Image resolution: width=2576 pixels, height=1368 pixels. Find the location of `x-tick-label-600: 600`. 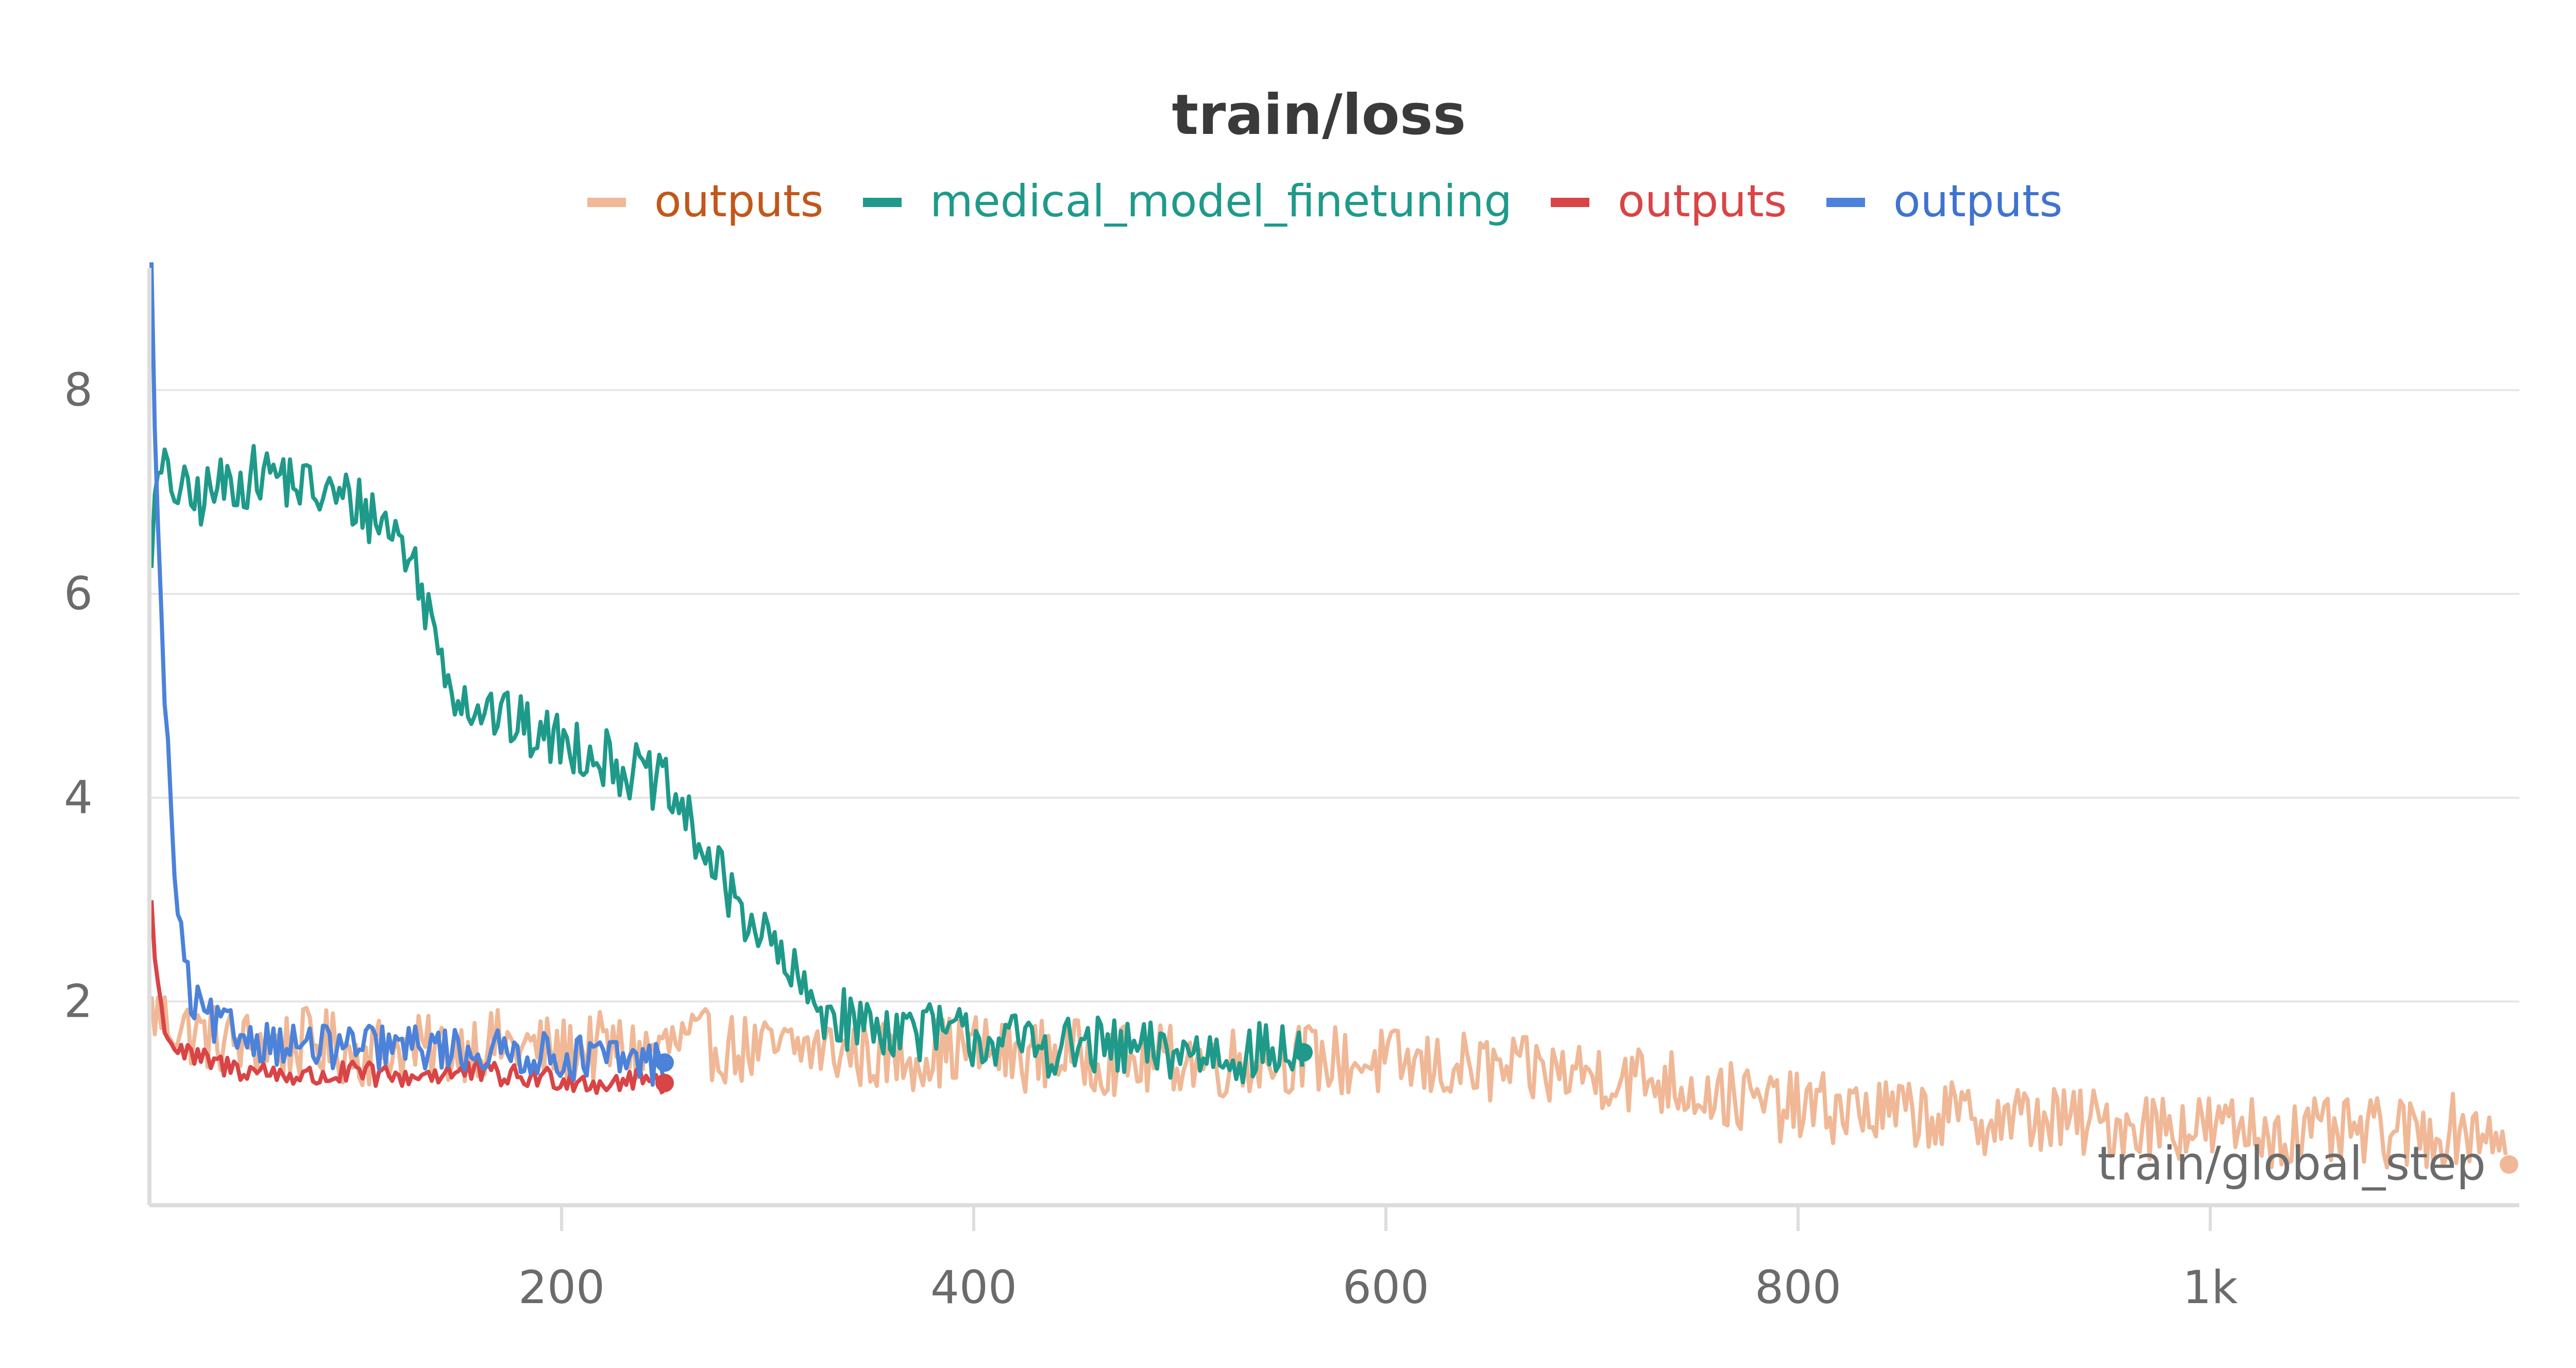

x-tick-label-600: 600 is located at coordinates (1386, 1287).